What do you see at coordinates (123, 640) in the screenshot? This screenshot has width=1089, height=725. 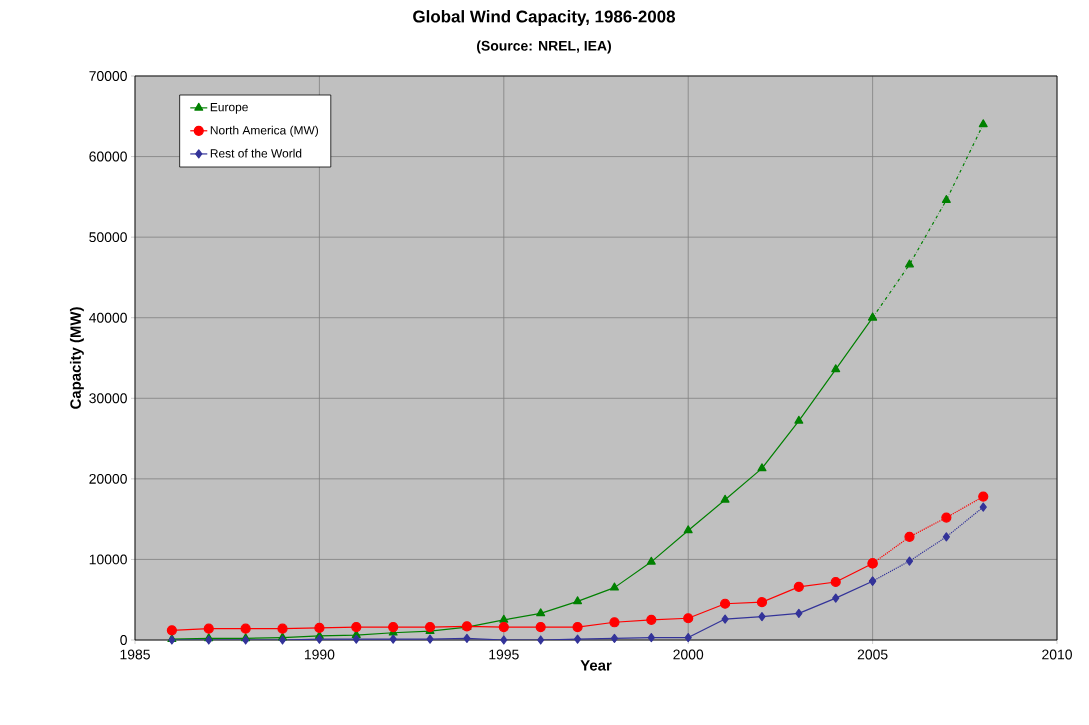 I see `y-tick-label: 0` at bounding box center [123, 640].